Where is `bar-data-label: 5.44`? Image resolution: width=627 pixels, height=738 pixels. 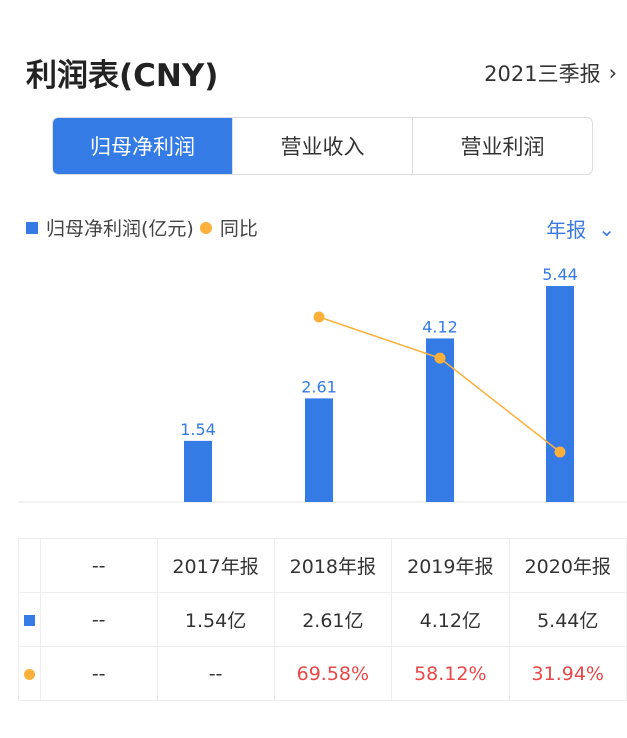 bar-data-label: 5.44 is located at coordinates (560, 274).